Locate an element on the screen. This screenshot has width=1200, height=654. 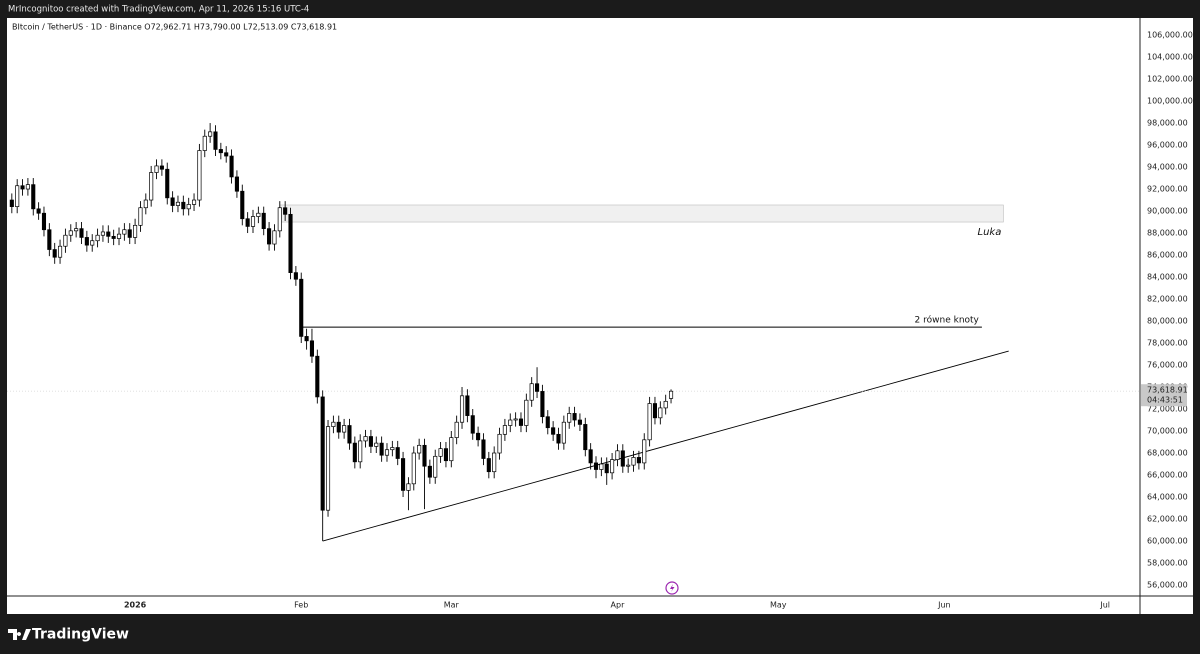
brand-name: TradingView is located at coordinates (80, 635).